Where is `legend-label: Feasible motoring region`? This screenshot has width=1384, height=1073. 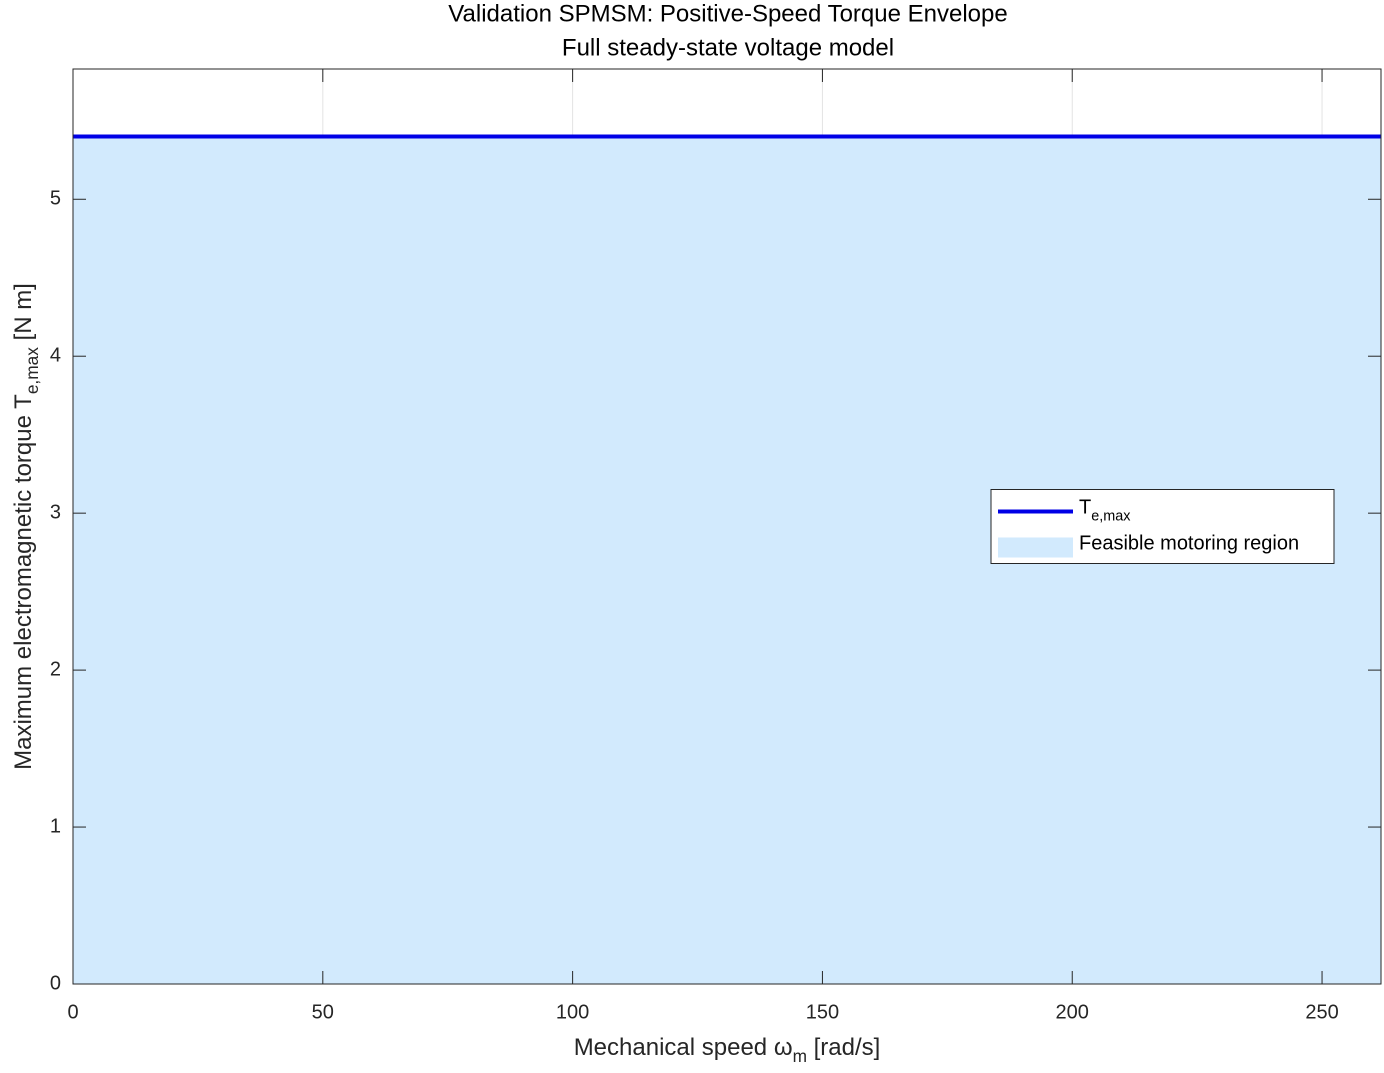
legend-label: Feasible motoring region is located at coordinates (1189, 544).